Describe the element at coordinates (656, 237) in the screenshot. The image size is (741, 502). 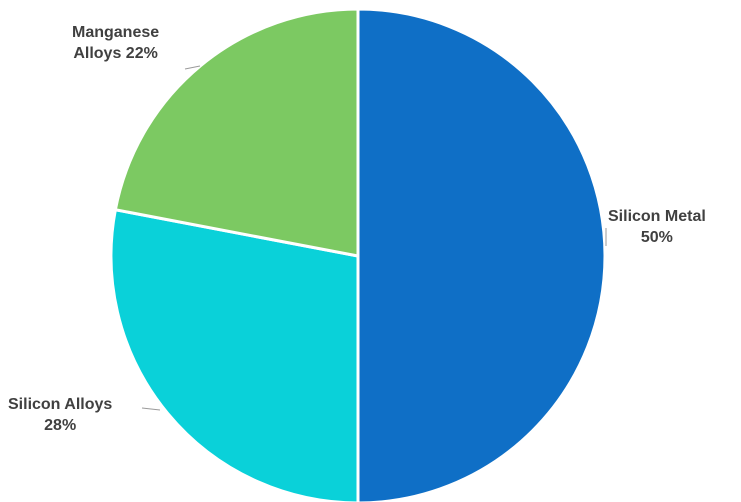
I see `data-label-silicon-metal-value: 50%` at that location.